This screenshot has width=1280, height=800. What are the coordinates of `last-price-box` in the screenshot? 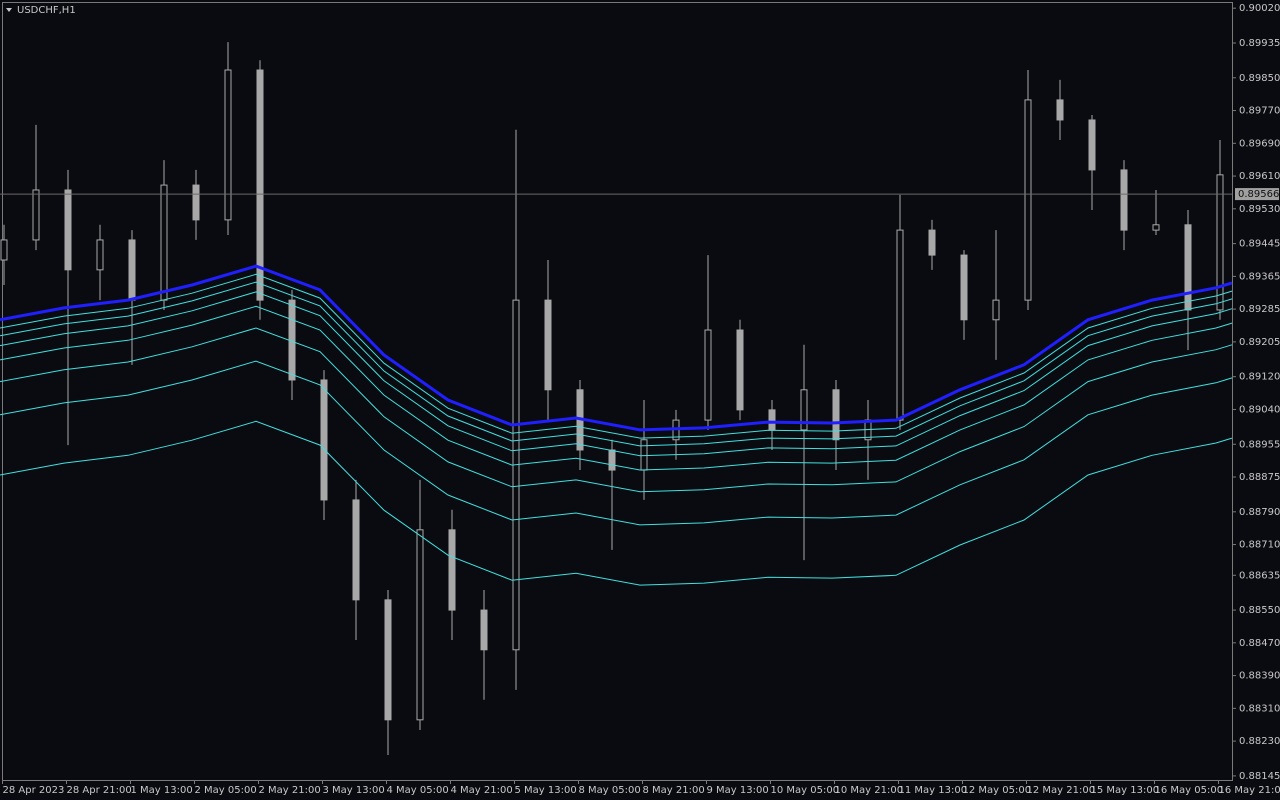 It's located at (1257, 194).